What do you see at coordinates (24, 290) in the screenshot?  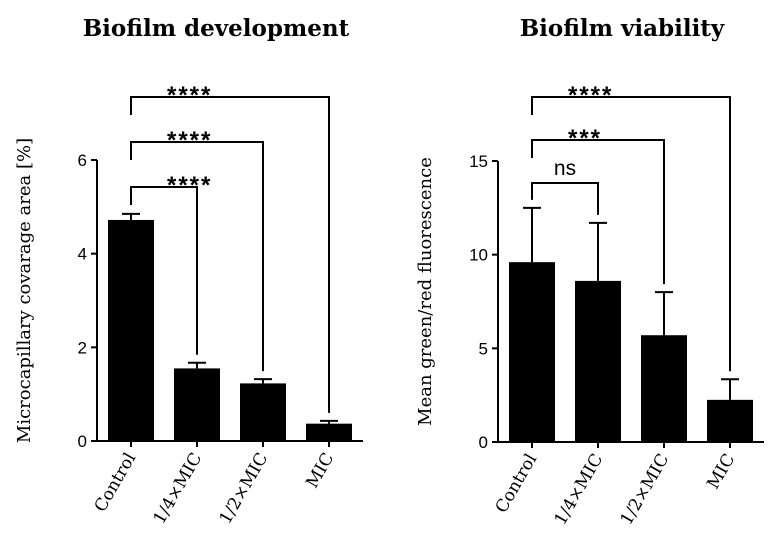 I see `y-axis-label: Microcapillary covarage area [%]` at bounding box center [24, 290].